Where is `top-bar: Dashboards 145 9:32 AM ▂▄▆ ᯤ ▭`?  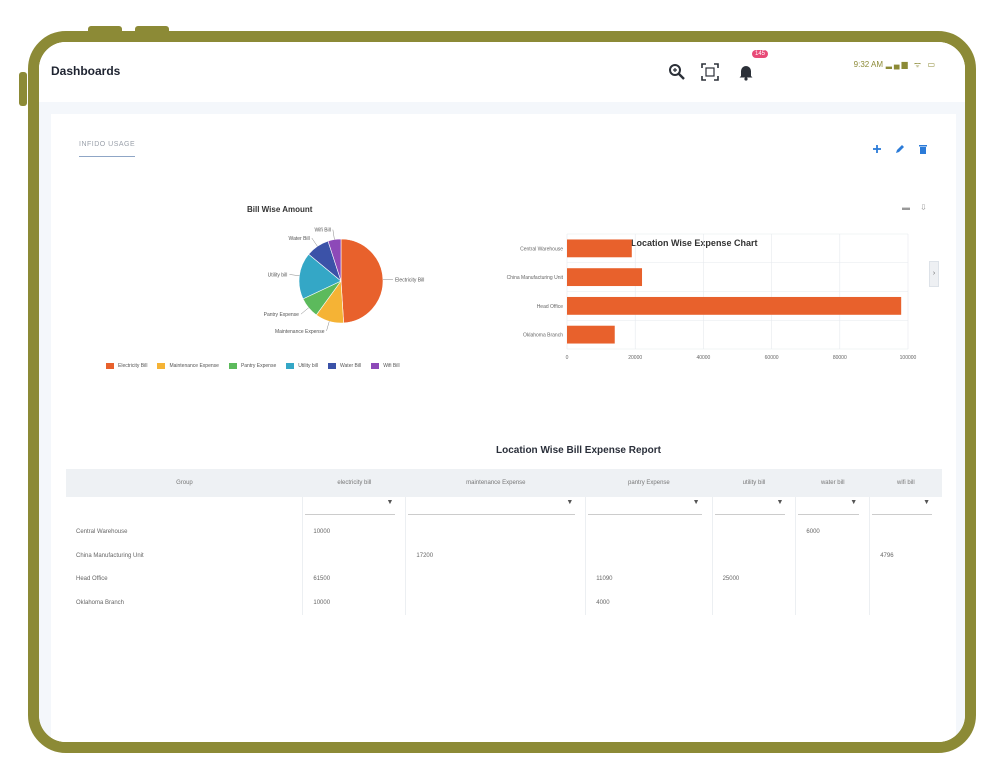 top-bar: Dashboards 145 9:32 AM ▂▄▆ ᯤ ▭ is located at coordinates (502, 72).